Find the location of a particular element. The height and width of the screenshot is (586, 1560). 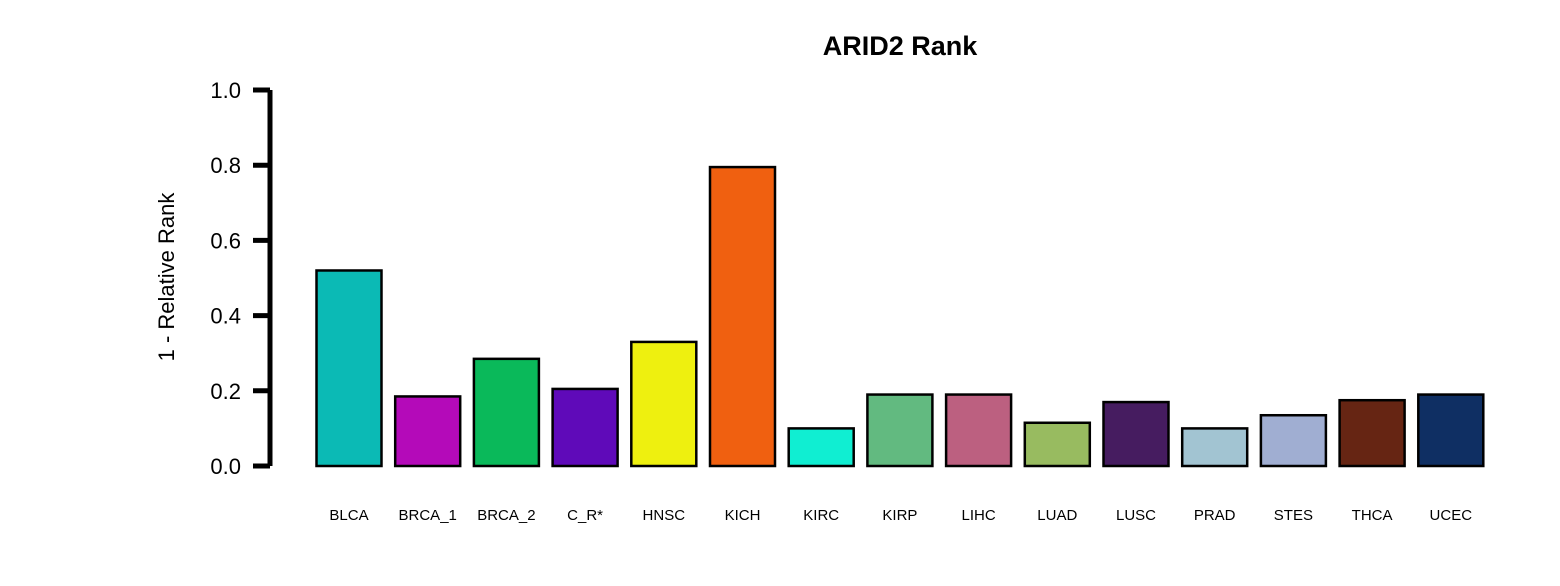

chart-title: ARID2 Rank is located at coordinates (901, 46).